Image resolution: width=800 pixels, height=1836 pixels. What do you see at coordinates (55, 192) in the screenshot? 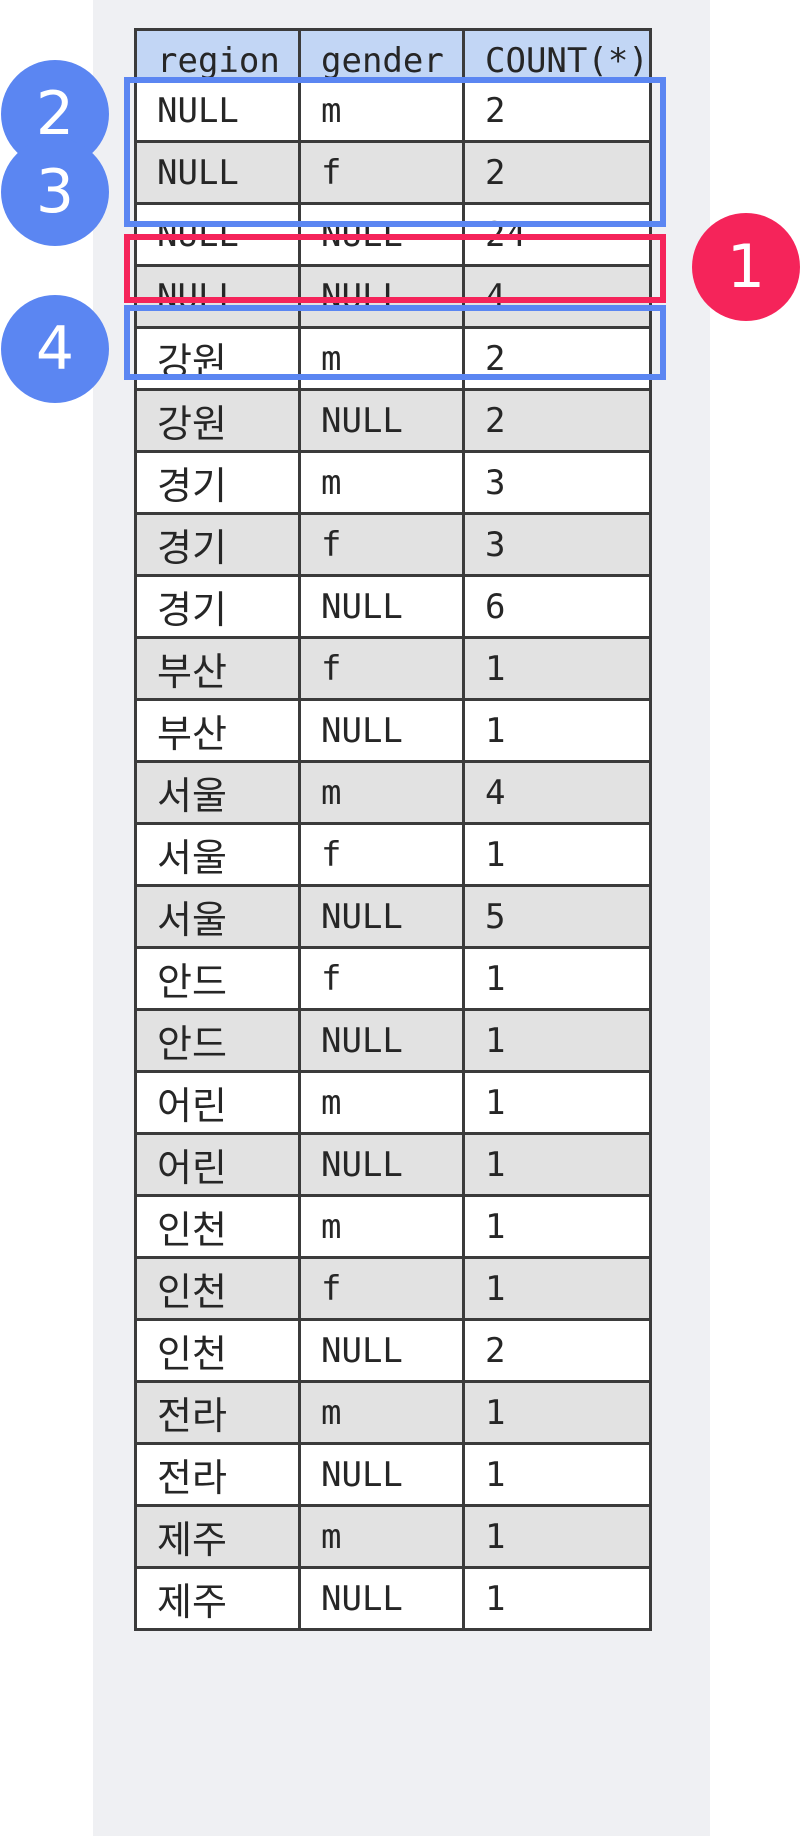
I see `marker-3: 3` at bounding box center [55, 192].